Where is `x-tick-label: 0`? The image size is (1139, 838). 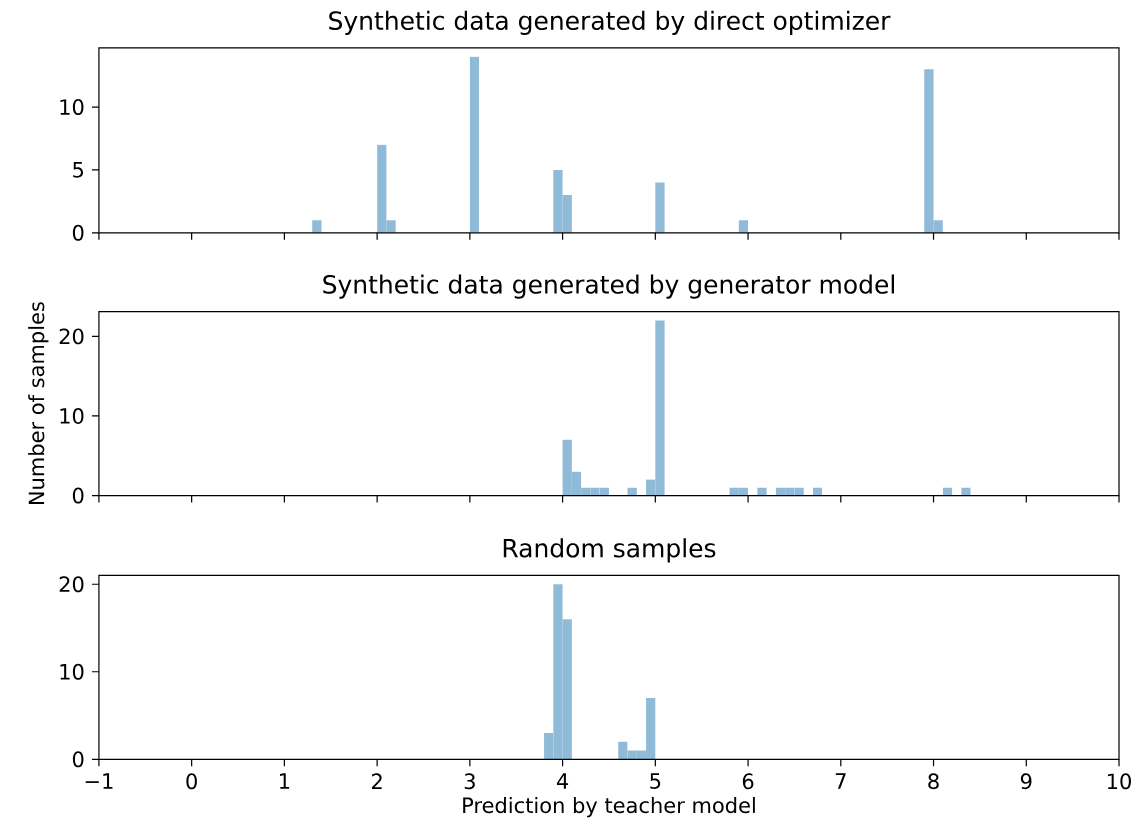 x-tick-label: 0 is located at coordinates (191, 781).